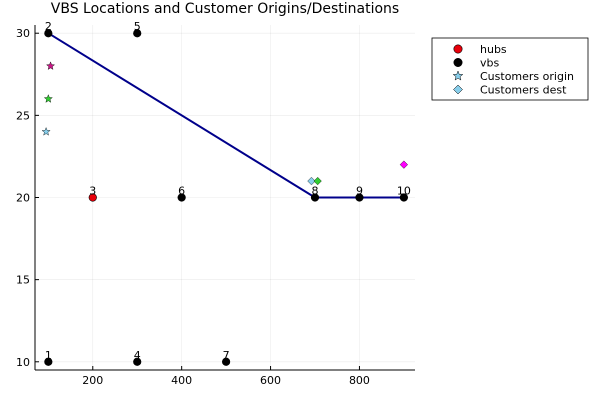 Image resolution: width=600 pixels, height=400 pixels. What do you see at coordinates (92, 380) in the screenshot?
I see `x-tick-label: 200` at bounding box center [92, 380].